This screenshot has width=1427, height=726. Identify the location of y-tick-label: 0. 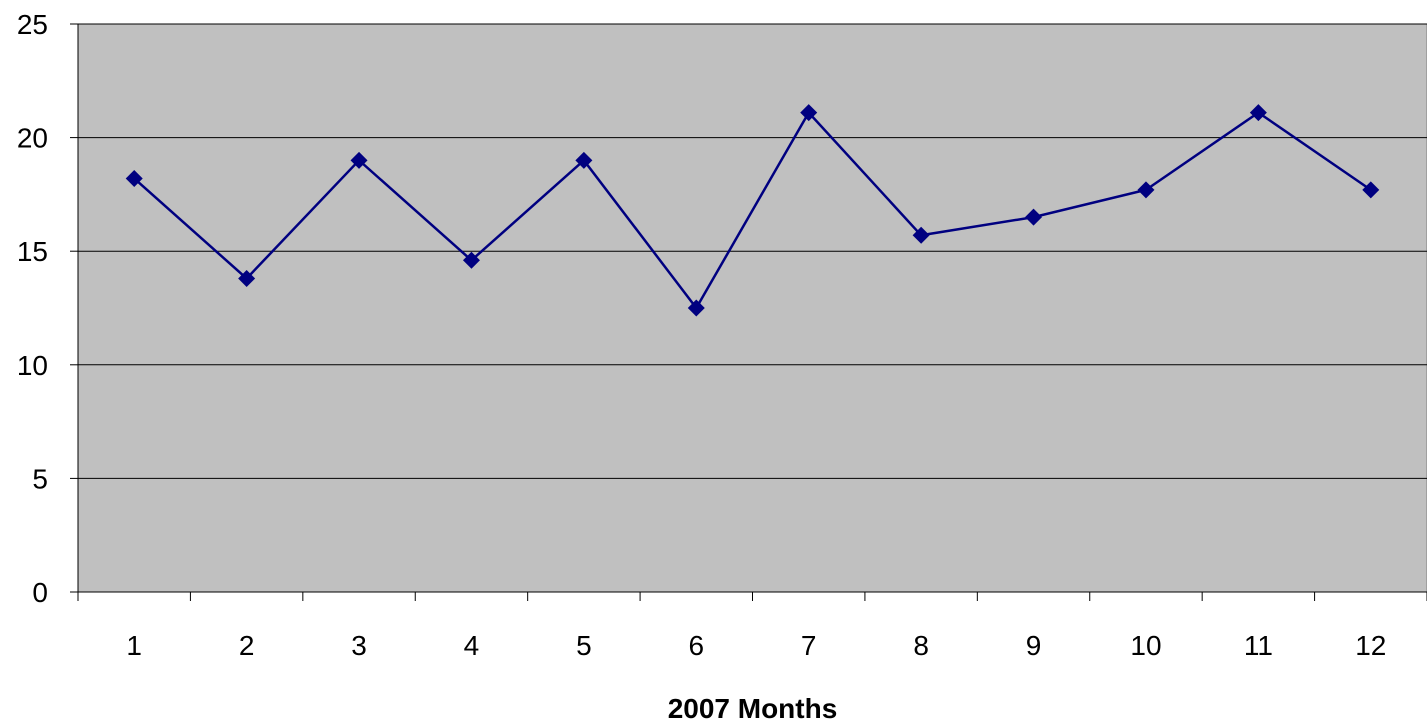
(40, 592).